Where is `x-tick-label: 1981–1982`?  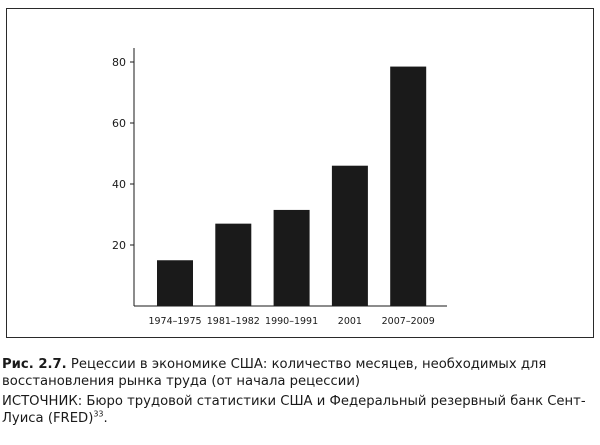
x-tick-label: 1981–1982 is located at coordinates (233, 321).